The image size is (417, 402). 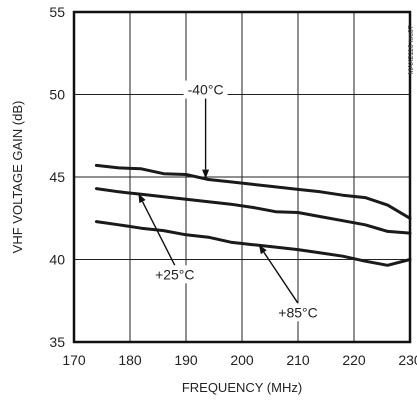 What do you see at coordinates (298, 360) in the screenshot?
I see `x-tick-label: 210` at bounding box center [298, 360].